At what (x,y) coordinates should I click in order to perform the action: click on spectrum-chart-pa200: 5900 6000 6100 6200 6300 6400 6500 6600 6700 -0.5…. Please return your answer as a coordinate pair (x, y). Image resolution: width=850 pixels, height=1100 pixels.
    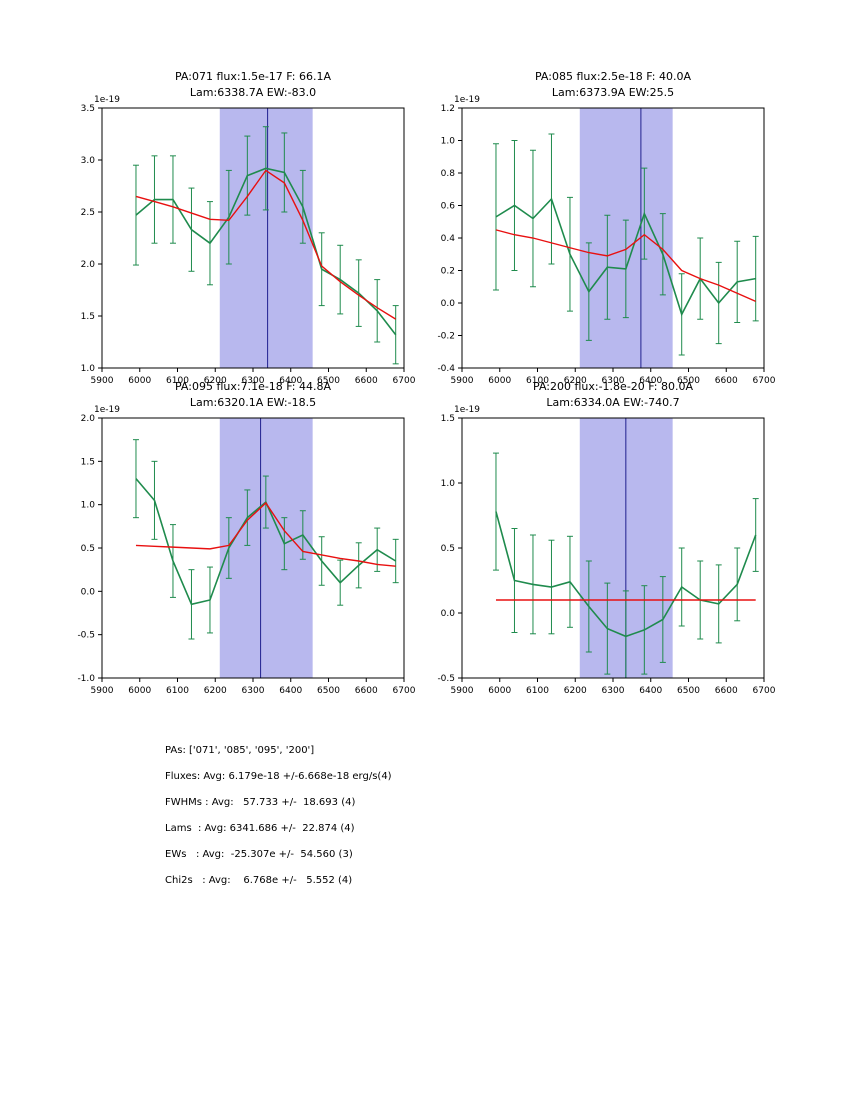
    Looking at the image, I should click on (606, 538).